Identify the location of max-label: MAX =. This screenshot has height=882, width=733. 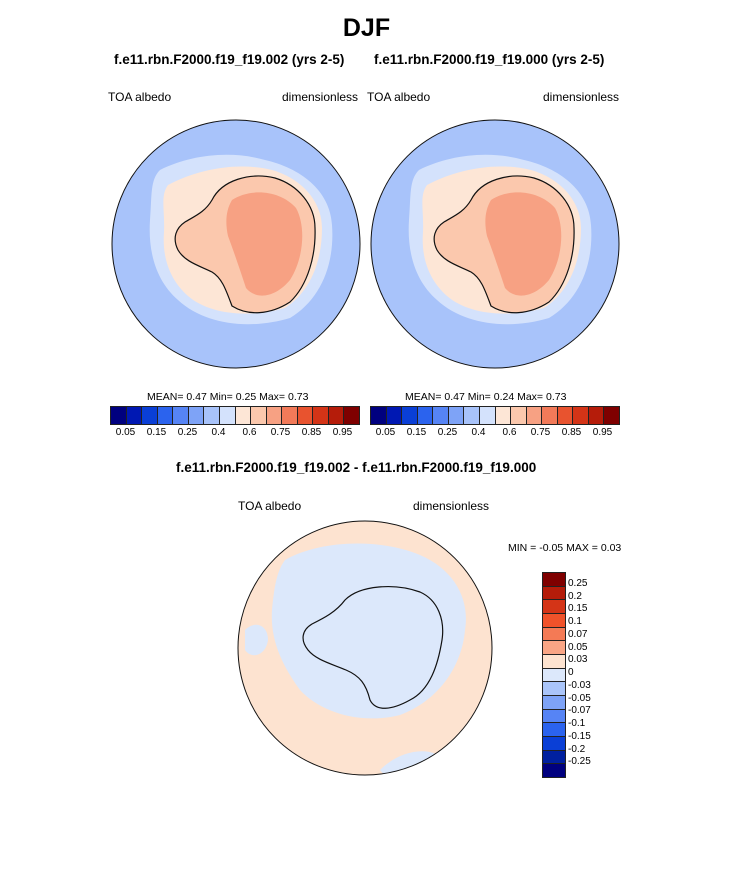
(582, 548).